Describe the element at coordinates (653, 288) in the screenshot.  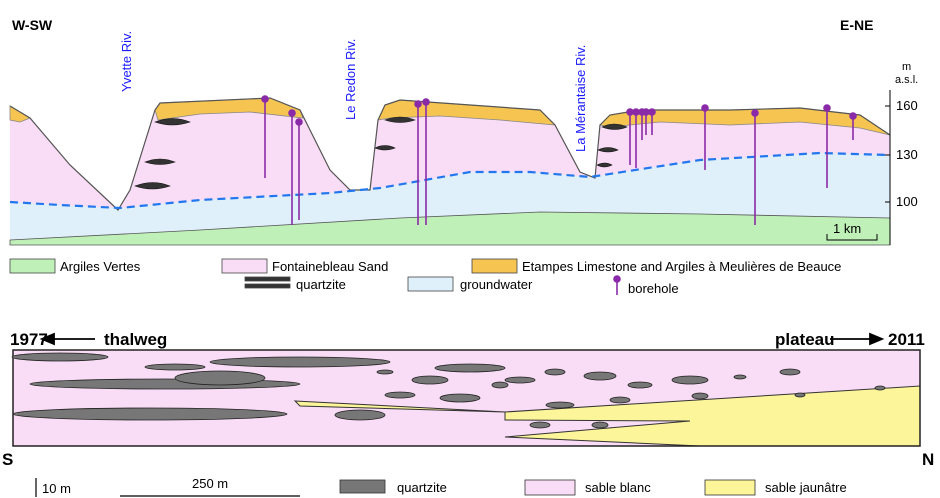
I see `legend-label: borehole` at that location.